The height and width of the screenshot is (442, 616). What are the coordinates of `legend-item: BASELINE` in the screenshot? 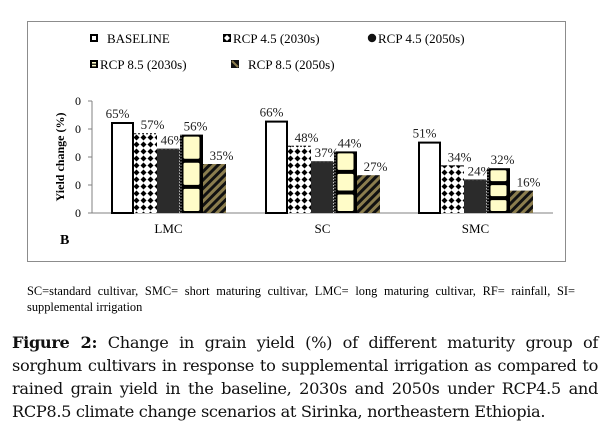 It's located at (130, 38).